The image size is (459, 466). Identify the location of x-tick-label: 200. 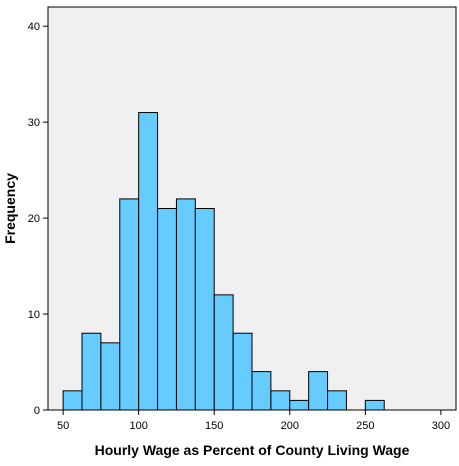
(290, 426).